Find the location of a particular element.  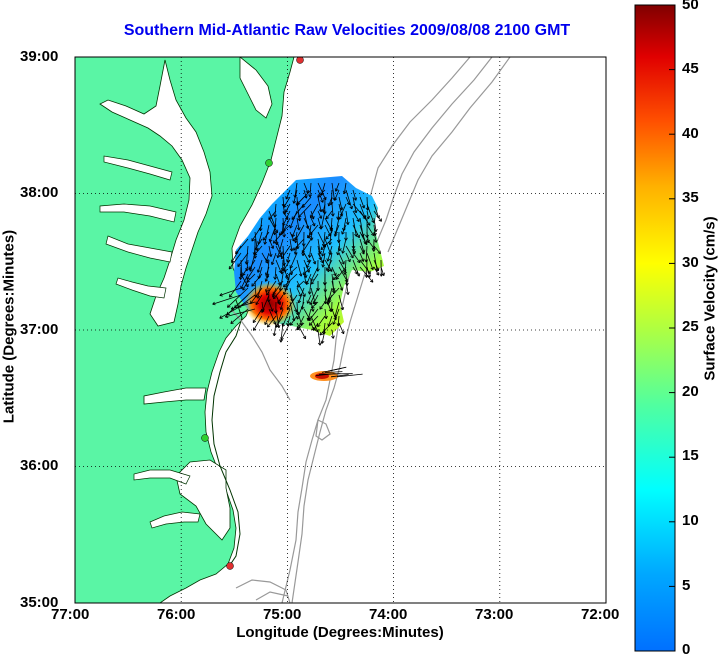

colorbar-tick-label: 20 is located at coordinates (690, 391).